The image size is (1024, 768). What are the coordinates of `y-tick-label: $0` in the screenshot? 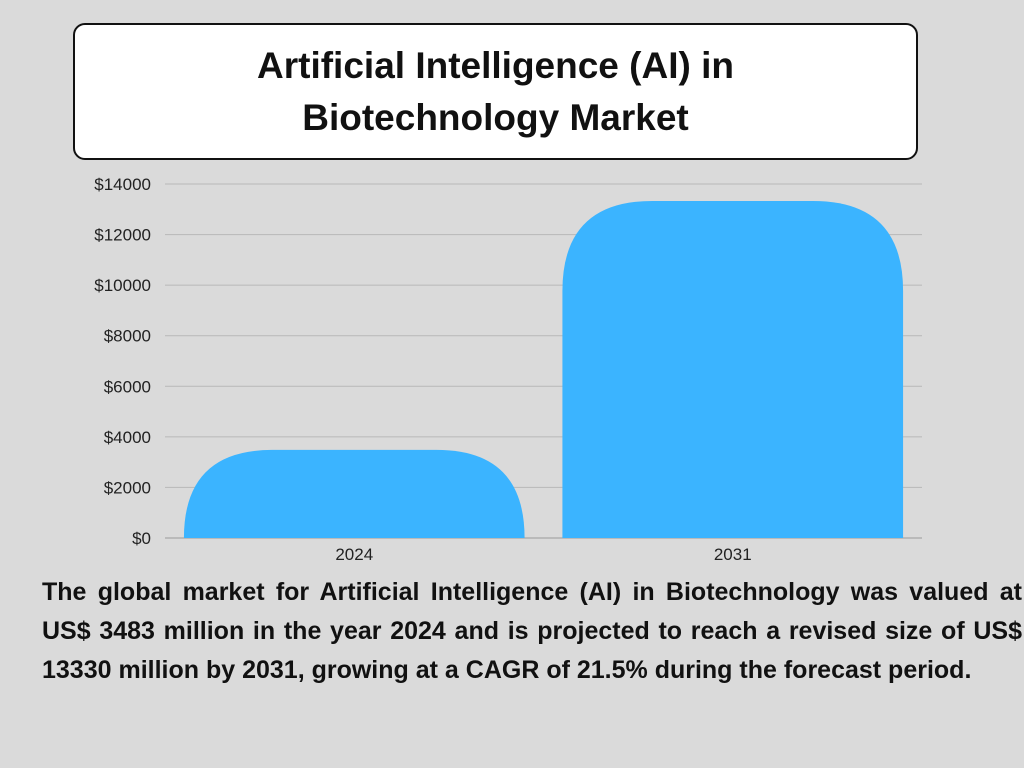 It's located at (141, 538).